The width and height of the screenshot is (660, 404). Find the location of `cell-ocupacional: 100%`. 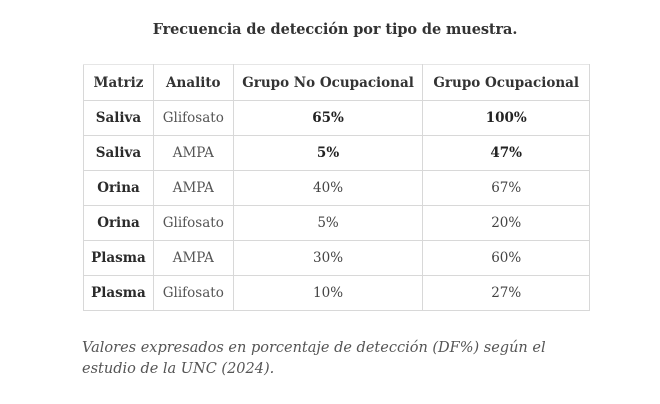

cell-ocupacional: 100% is located at coordinates (506, 118).